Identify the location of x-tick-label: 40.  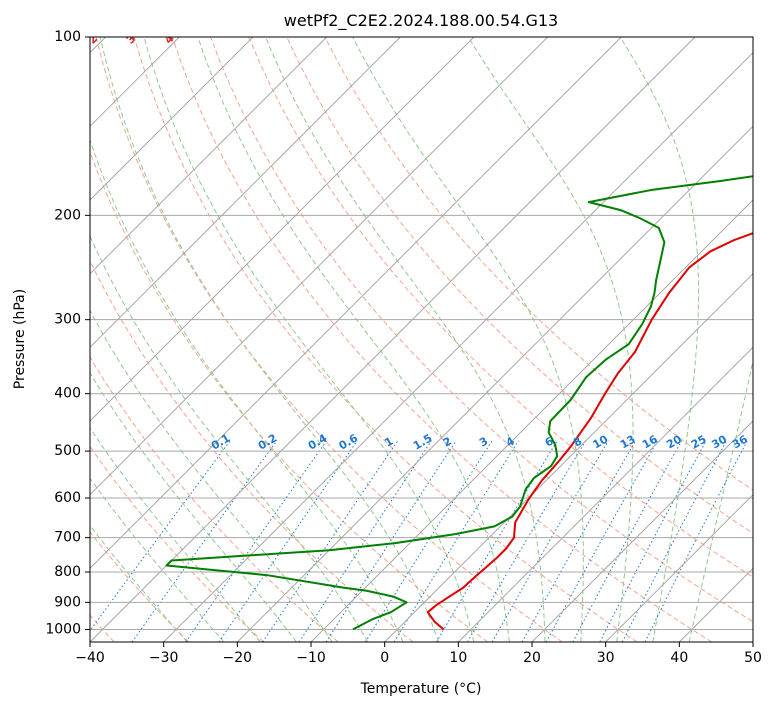
(679, 658).